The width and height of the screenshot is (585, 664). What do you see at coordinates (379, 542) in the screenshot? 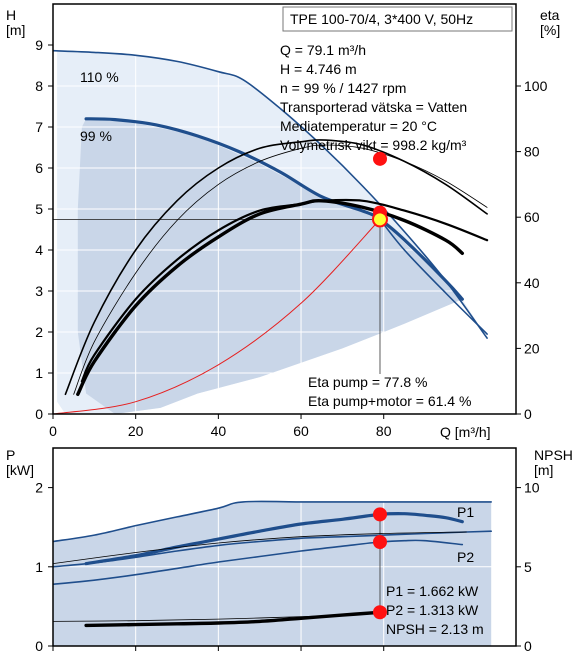
I see `p2-marker` at bounding box center [379, 542].